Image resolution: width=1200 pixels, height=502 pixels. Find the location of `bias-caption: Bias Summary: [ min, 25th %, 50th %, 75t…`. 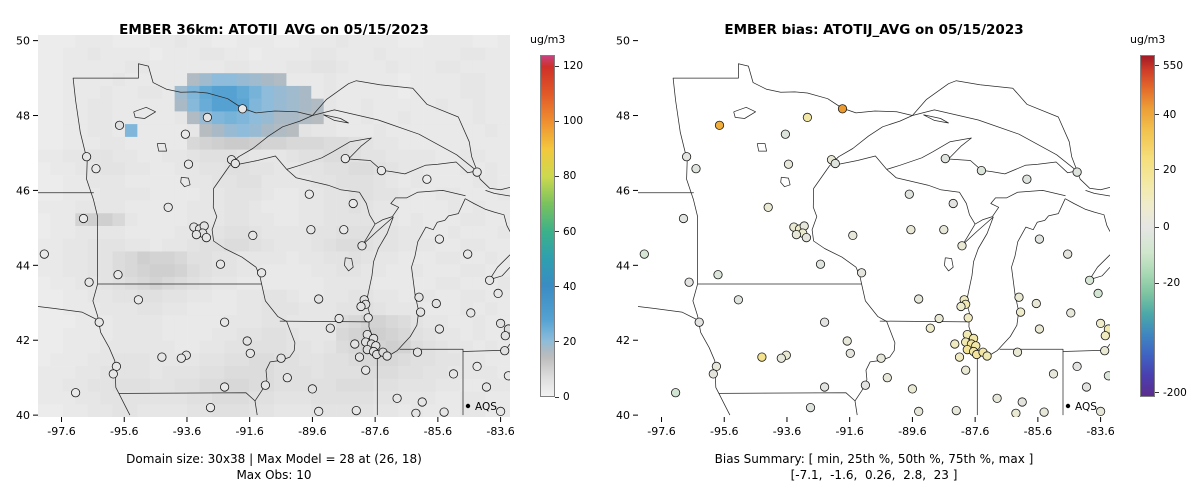

bias-caption: Bias Summary: [ min, 25th %, 50th %, 75t… is located at coordinates (874, 467).